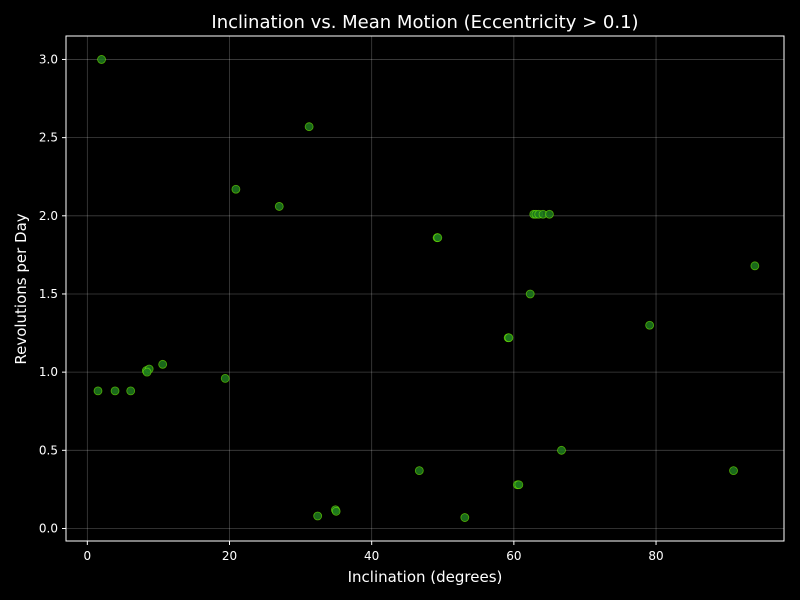 This screenshot has height=600, width=800. What do you see at coordinates (88, 556) in the screenshot?
I see `x-tick-label: 0` at bounding box center [88, 556].